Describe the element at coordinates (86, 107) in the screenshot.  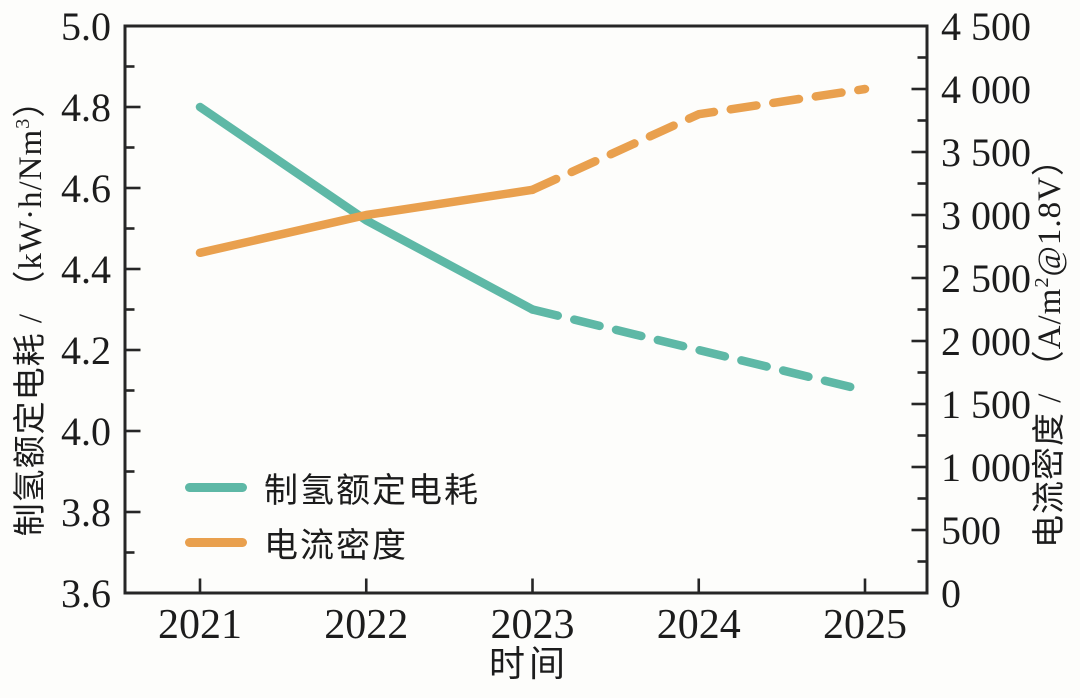
I see `y-left-tick-label: 4.8` at that location.